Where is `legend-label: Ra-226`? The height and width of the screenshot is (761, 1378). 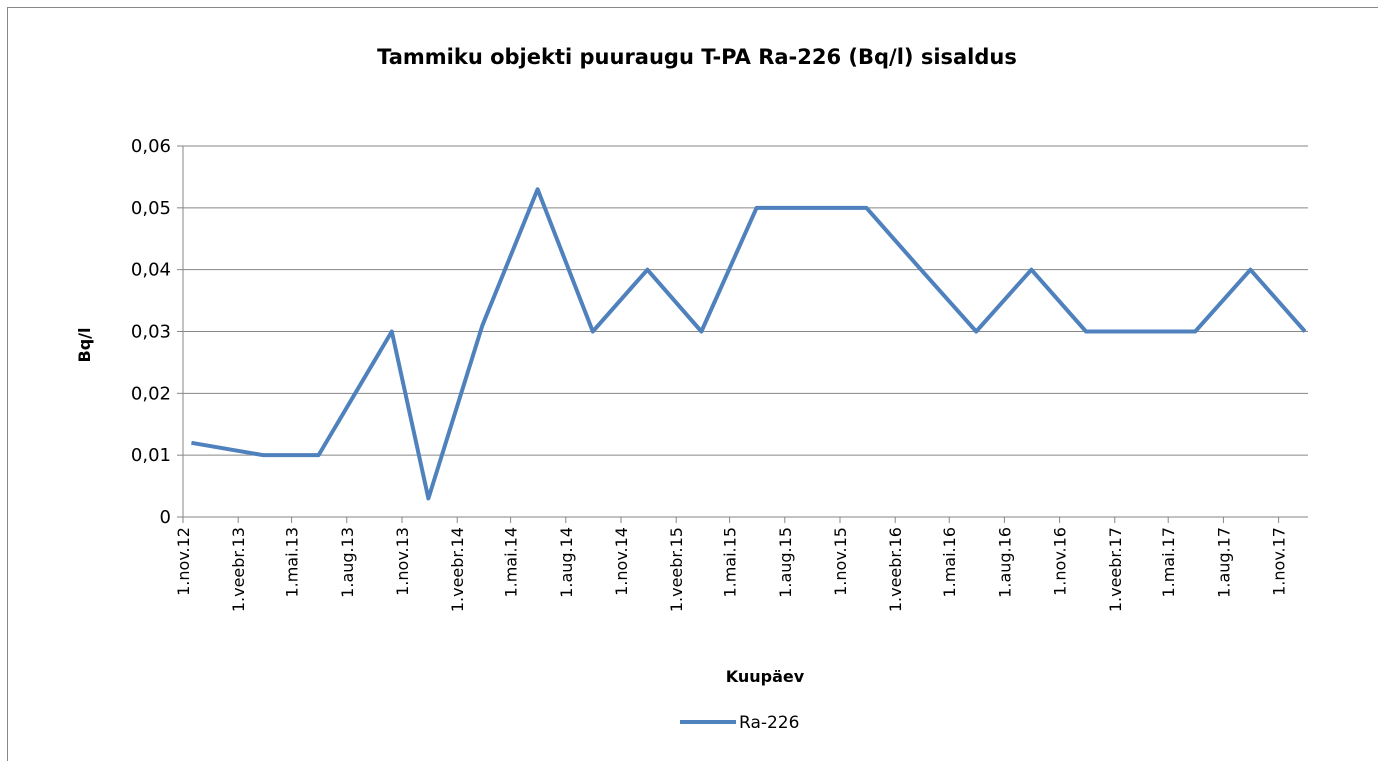
legend-label: Ra-226 is located at coordinates (769, 723).